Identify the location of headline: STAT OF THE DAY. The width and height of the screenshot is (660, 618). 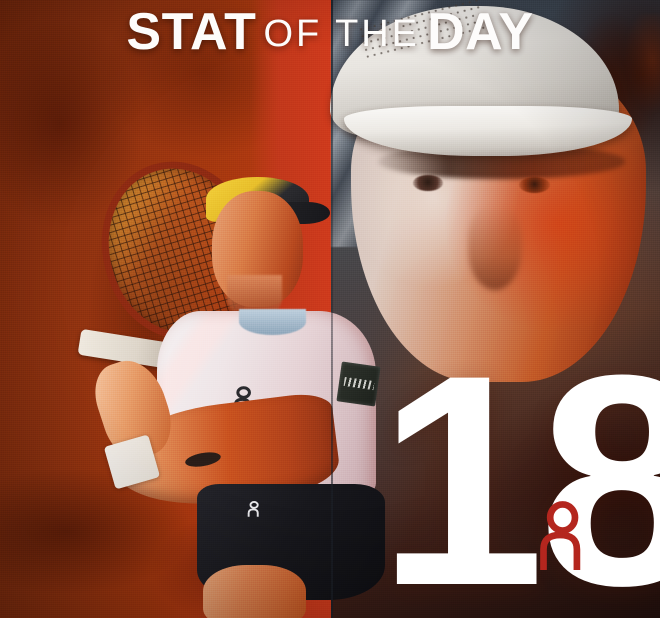
(330, 31).